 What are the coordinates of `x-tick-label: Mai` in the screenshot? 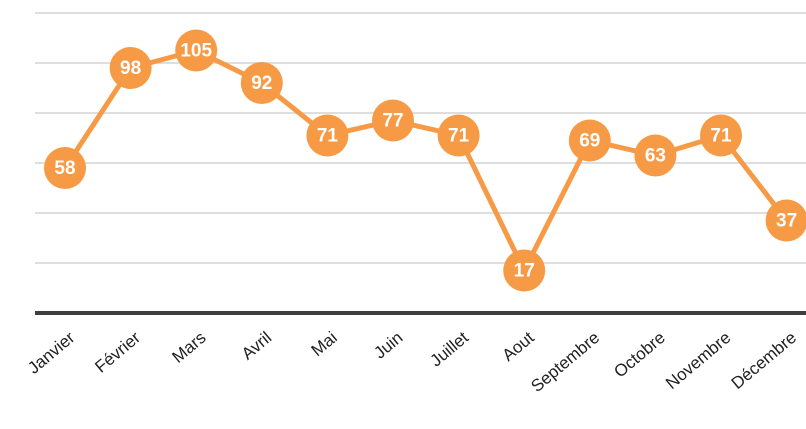 It's located at (324, 344).